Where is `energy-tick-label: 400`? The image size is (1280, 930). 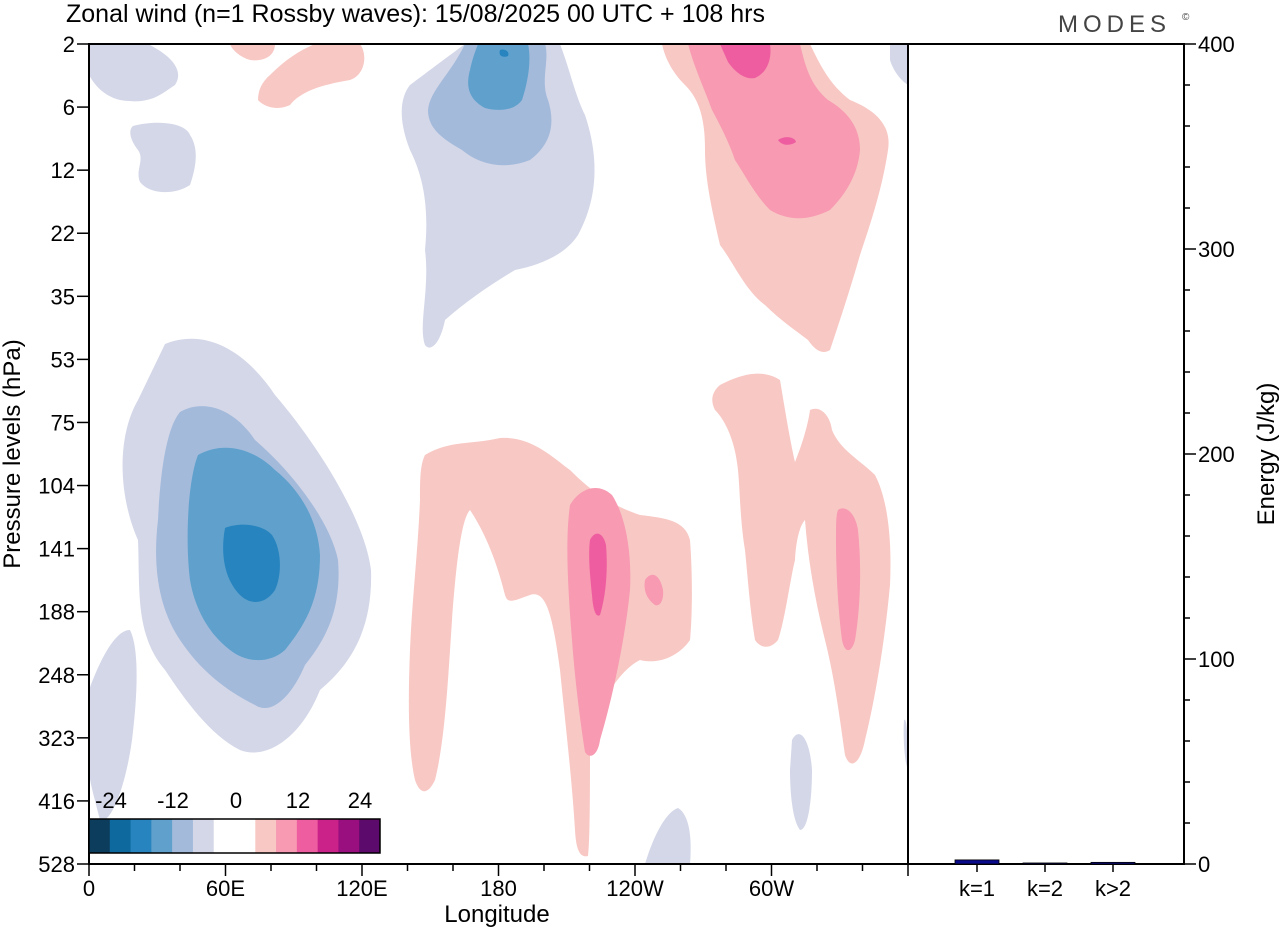 energy-tick-label: 400 is located at coordinates (1216, 44).